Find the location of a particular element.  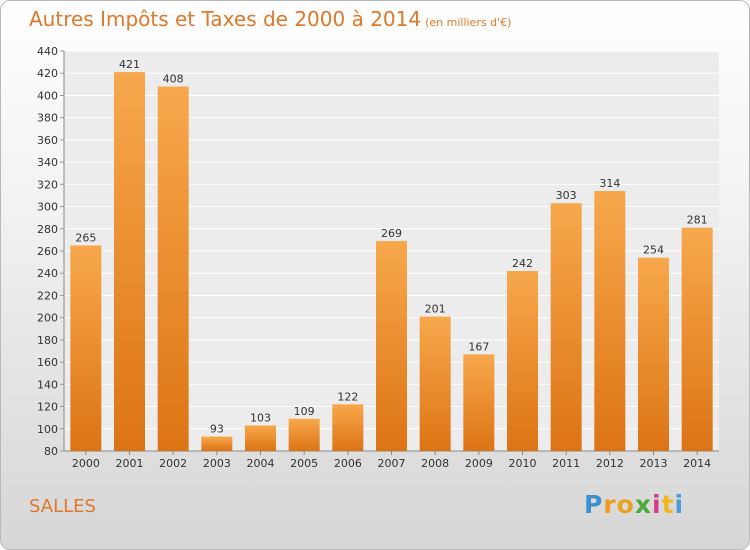

y-tick-label: 300 is located at coordinates (47, 207).